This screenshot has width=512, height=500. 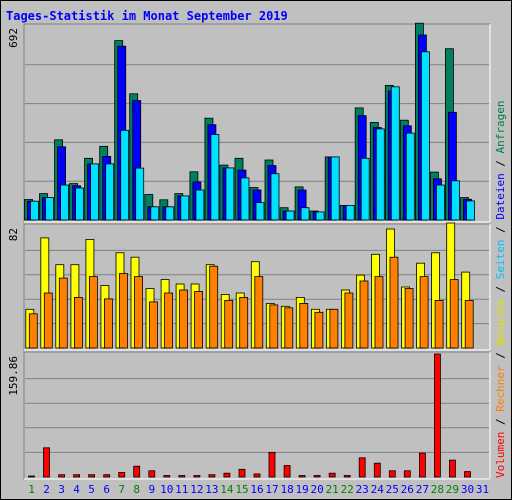 I want to click on x-tick-label-16: 16, so click(x=256, y=489).